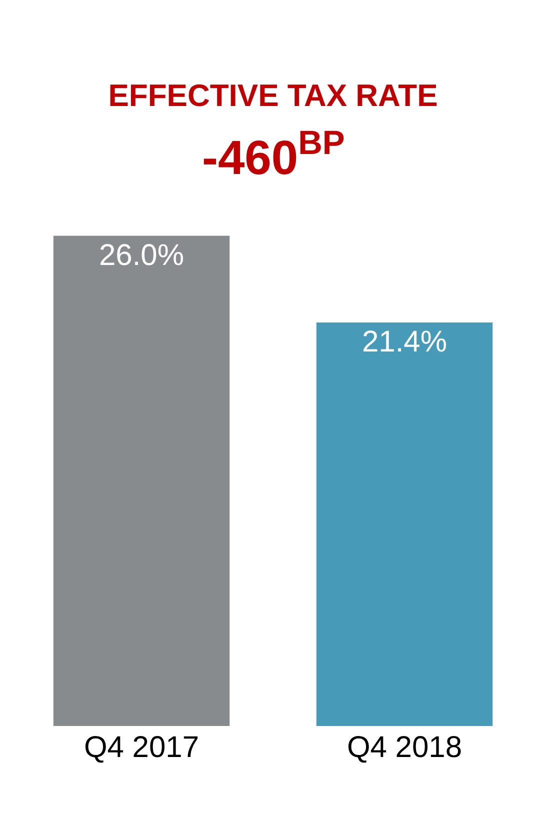 The height and width of the screenshot is (821, 546). What do you see at coordinates (404, 747) in the screenshot?
I see `x-tick-label: Q4 2018` at bounding box center [404, 747].